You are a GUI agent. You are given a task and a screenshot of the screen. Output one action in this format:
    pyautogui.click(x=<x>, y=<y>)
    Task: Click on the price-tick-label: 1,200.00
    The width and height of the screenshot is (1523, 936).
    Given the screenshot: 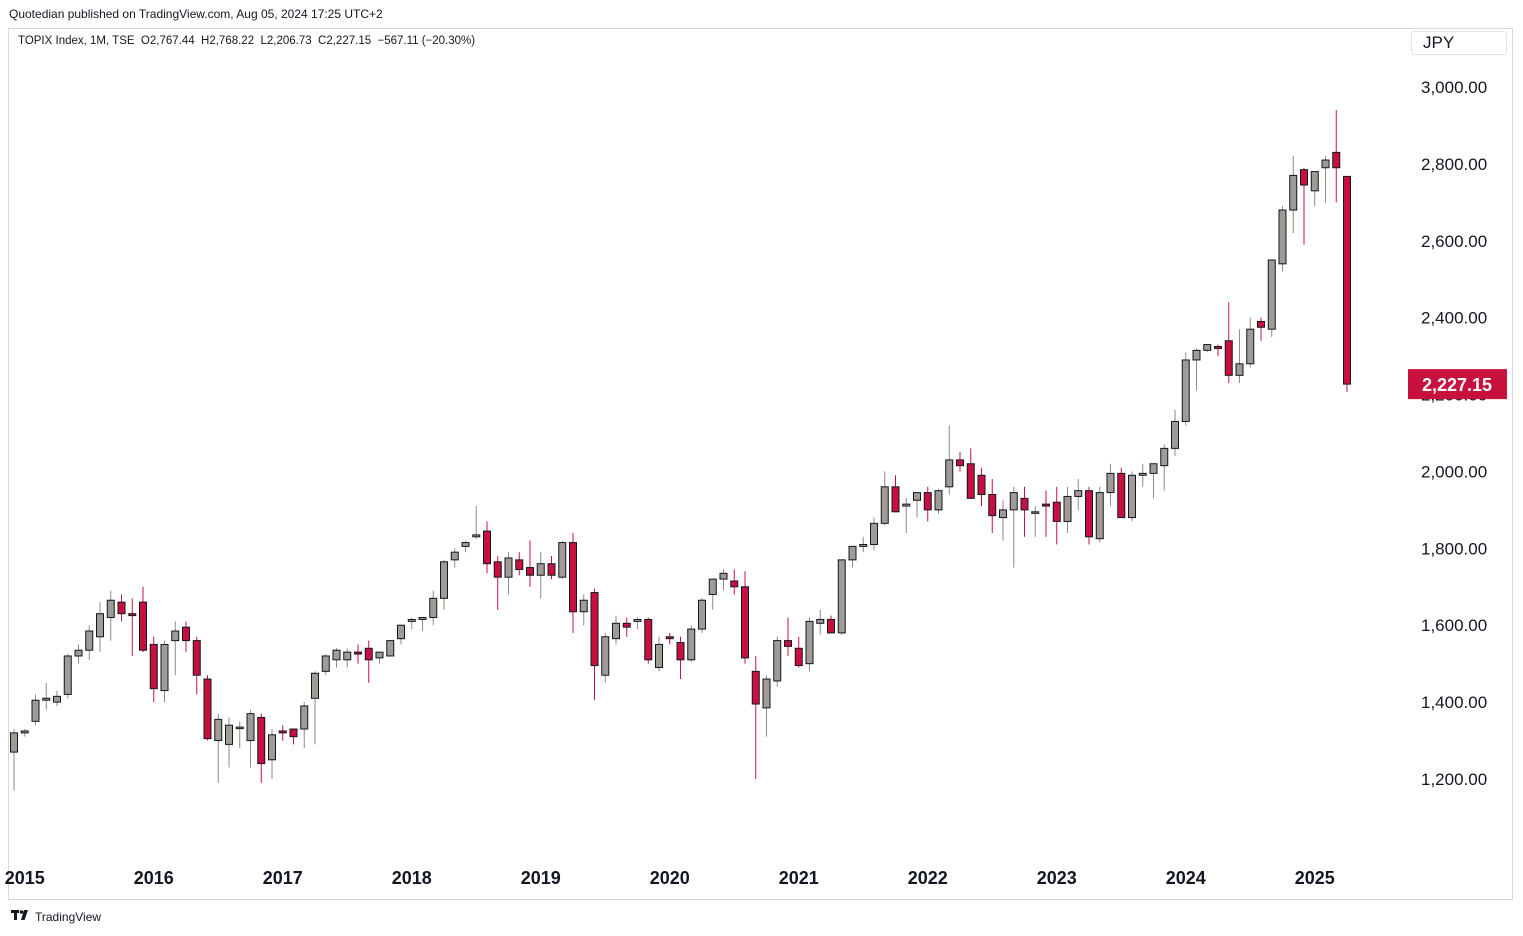 What is the action you would take?
    pyautogui.click(x=1454, y=779)
    